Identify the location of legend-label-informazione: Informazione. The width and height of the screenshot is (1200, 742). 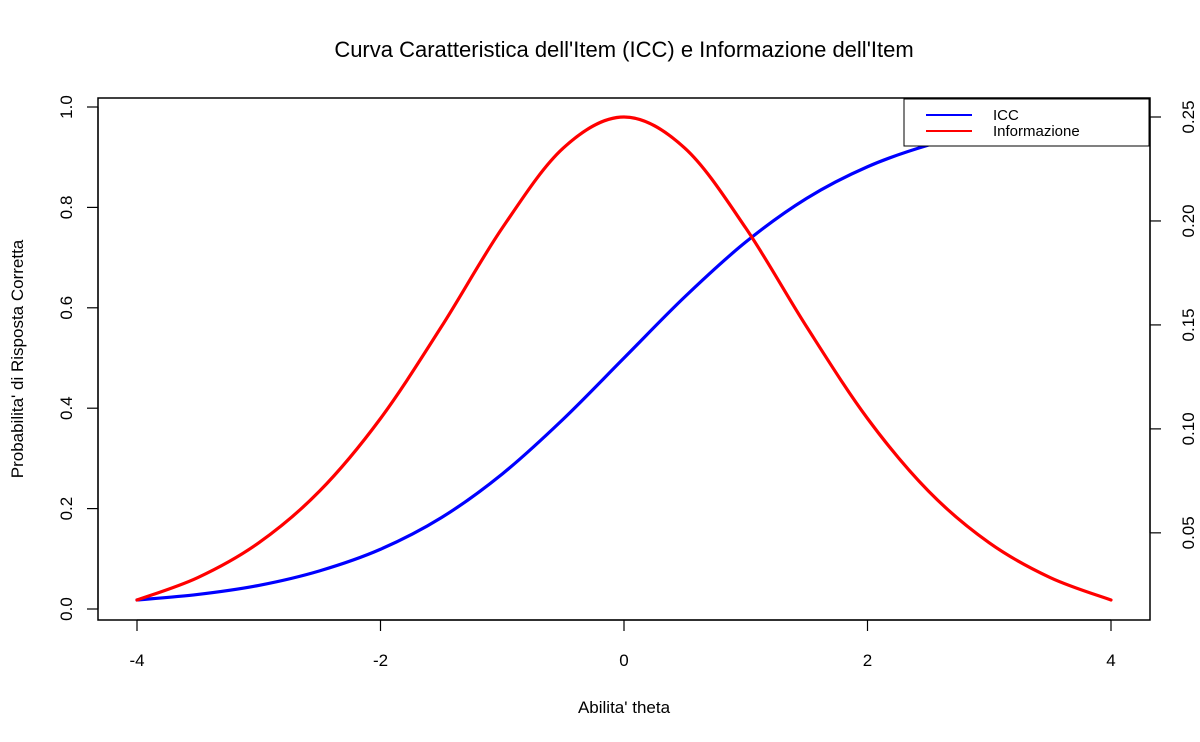
(1036, 131).